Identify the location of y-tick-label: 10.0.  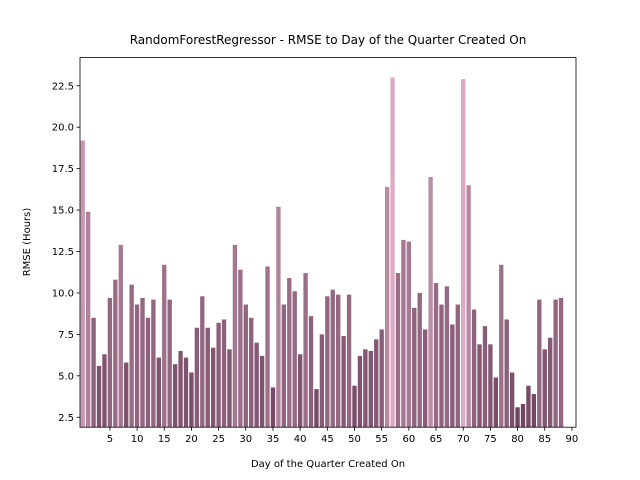
(63, 293).